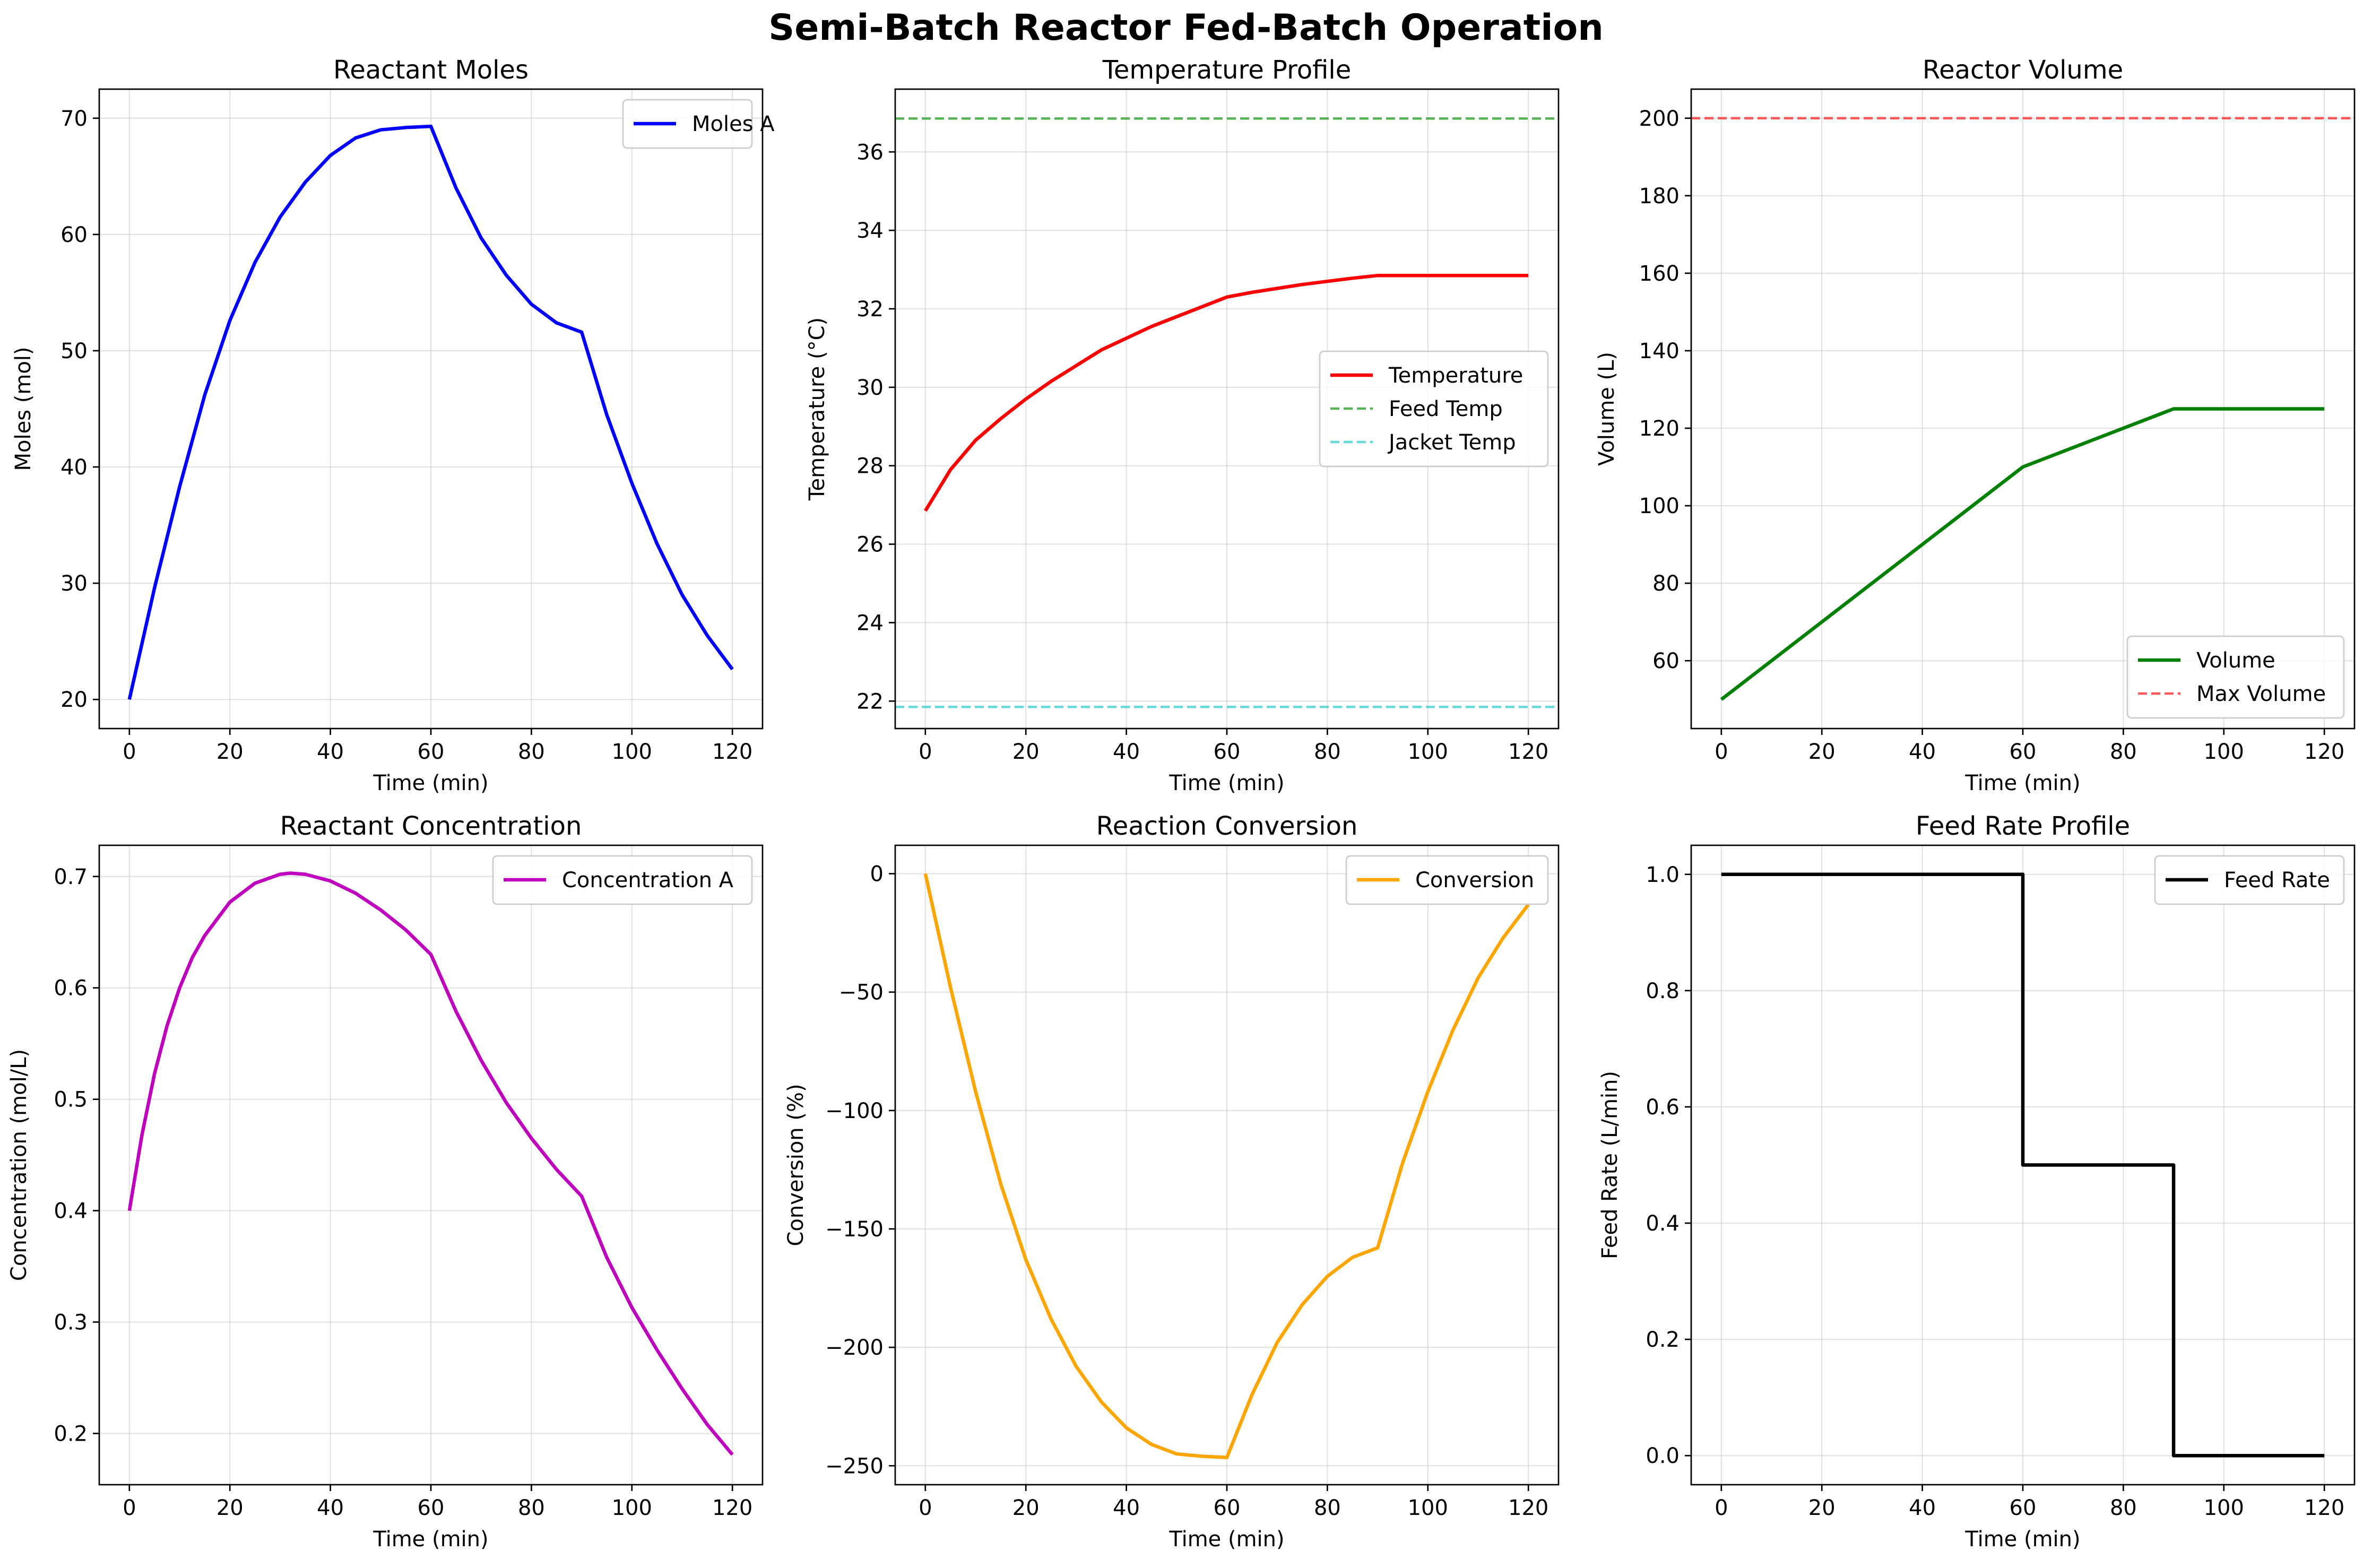 Image resolution: width=2372 pixels, height=1568 pixels. I want to click on y-axis-label: Concentration (mol/L), so click(19, 1165).